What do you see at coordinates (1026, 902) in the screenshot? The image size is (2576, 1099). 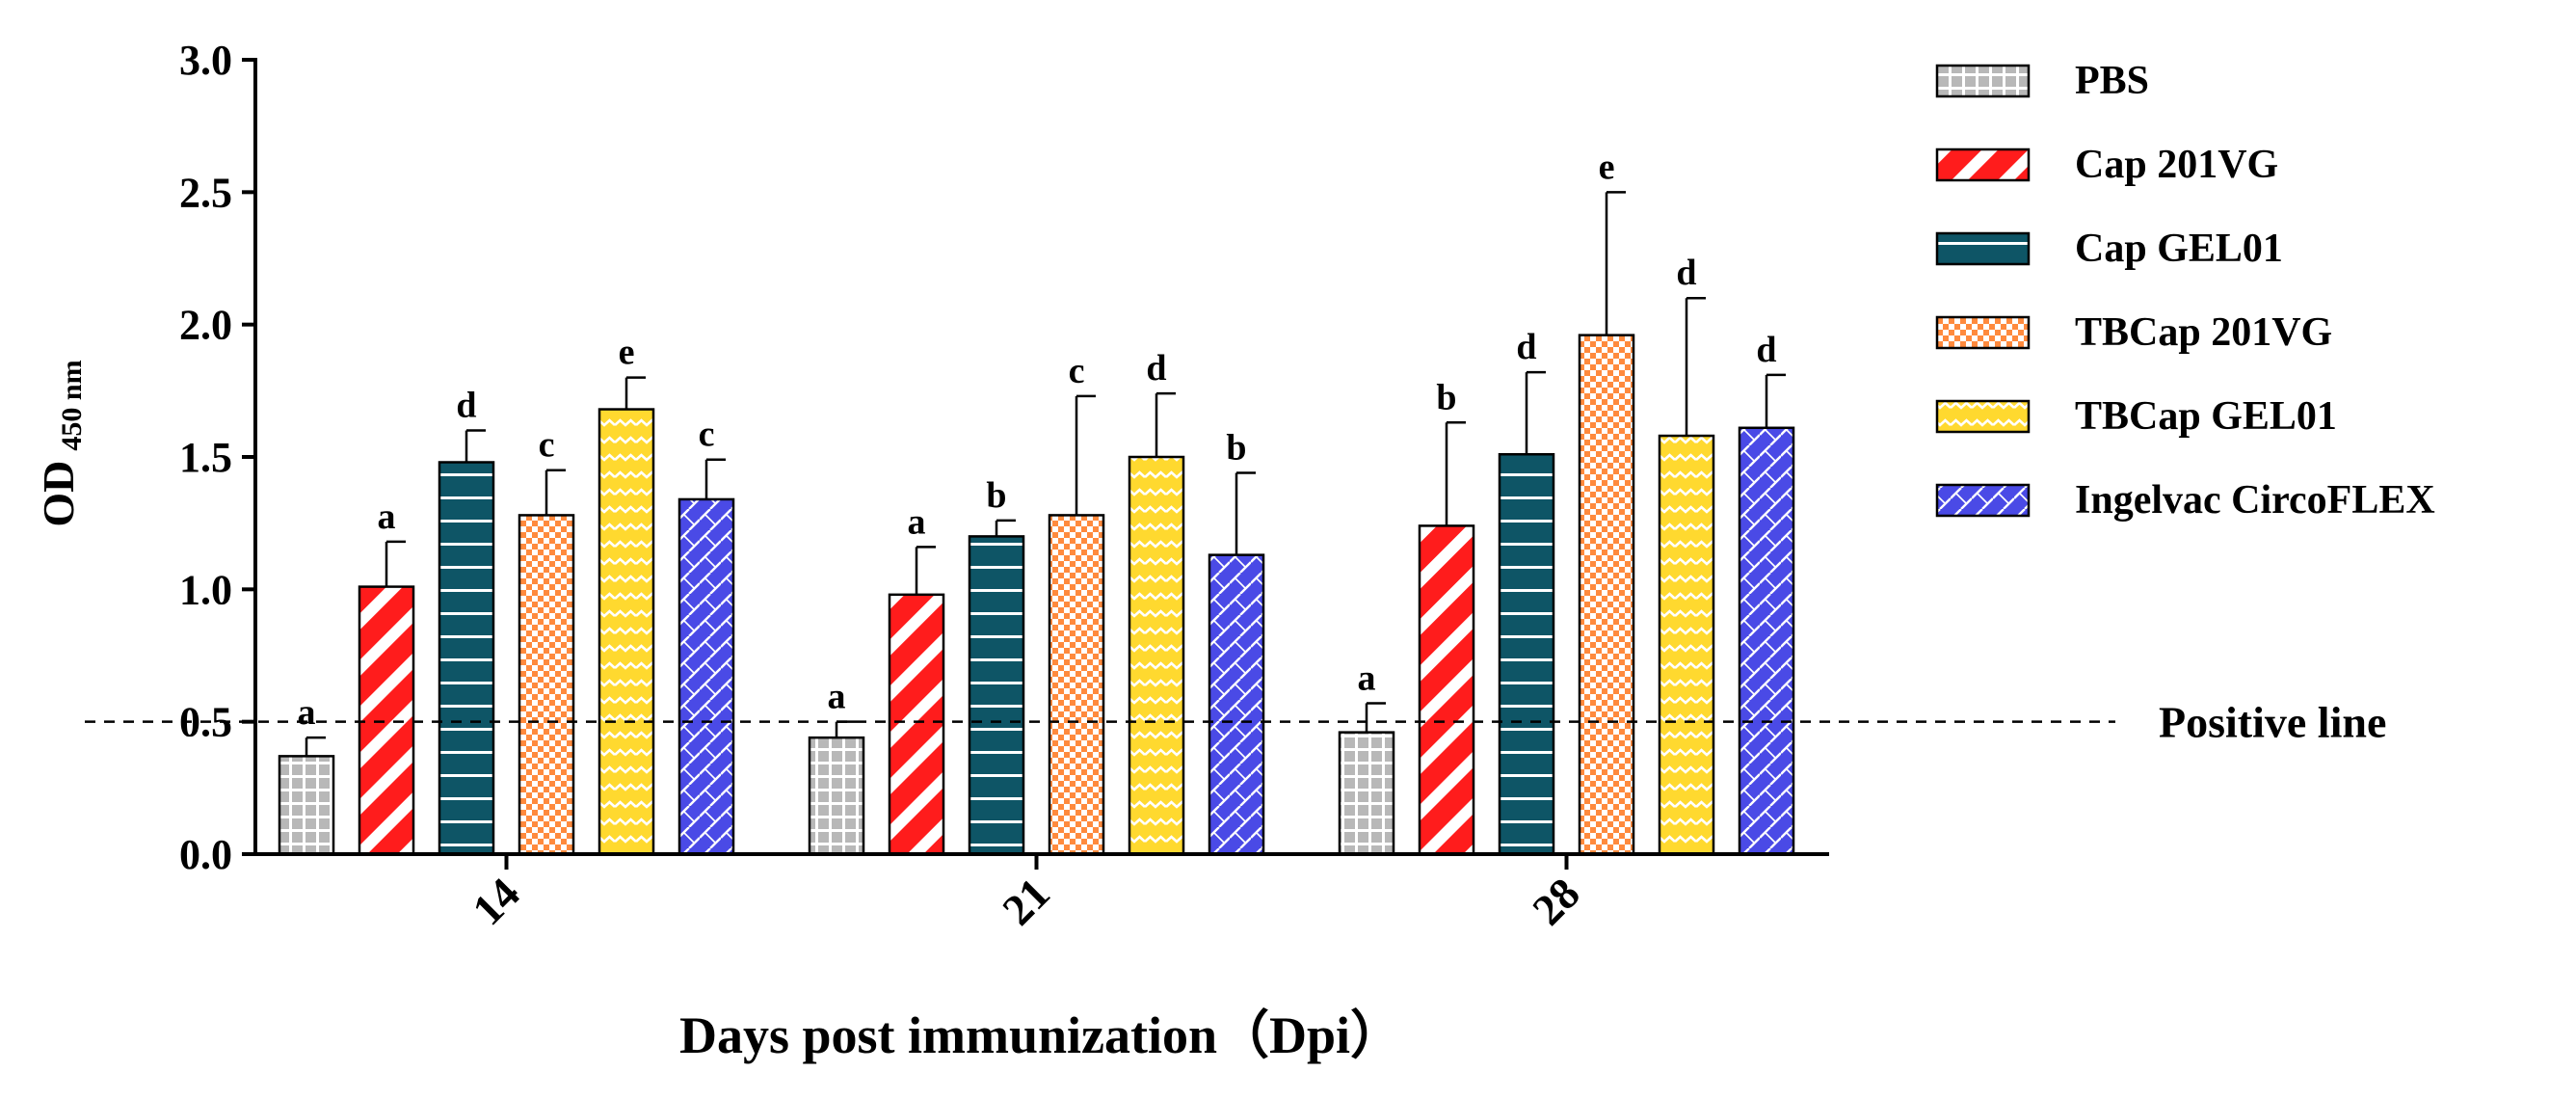 I see `x-tick-label: 21` at bounding box center [1026, 902].